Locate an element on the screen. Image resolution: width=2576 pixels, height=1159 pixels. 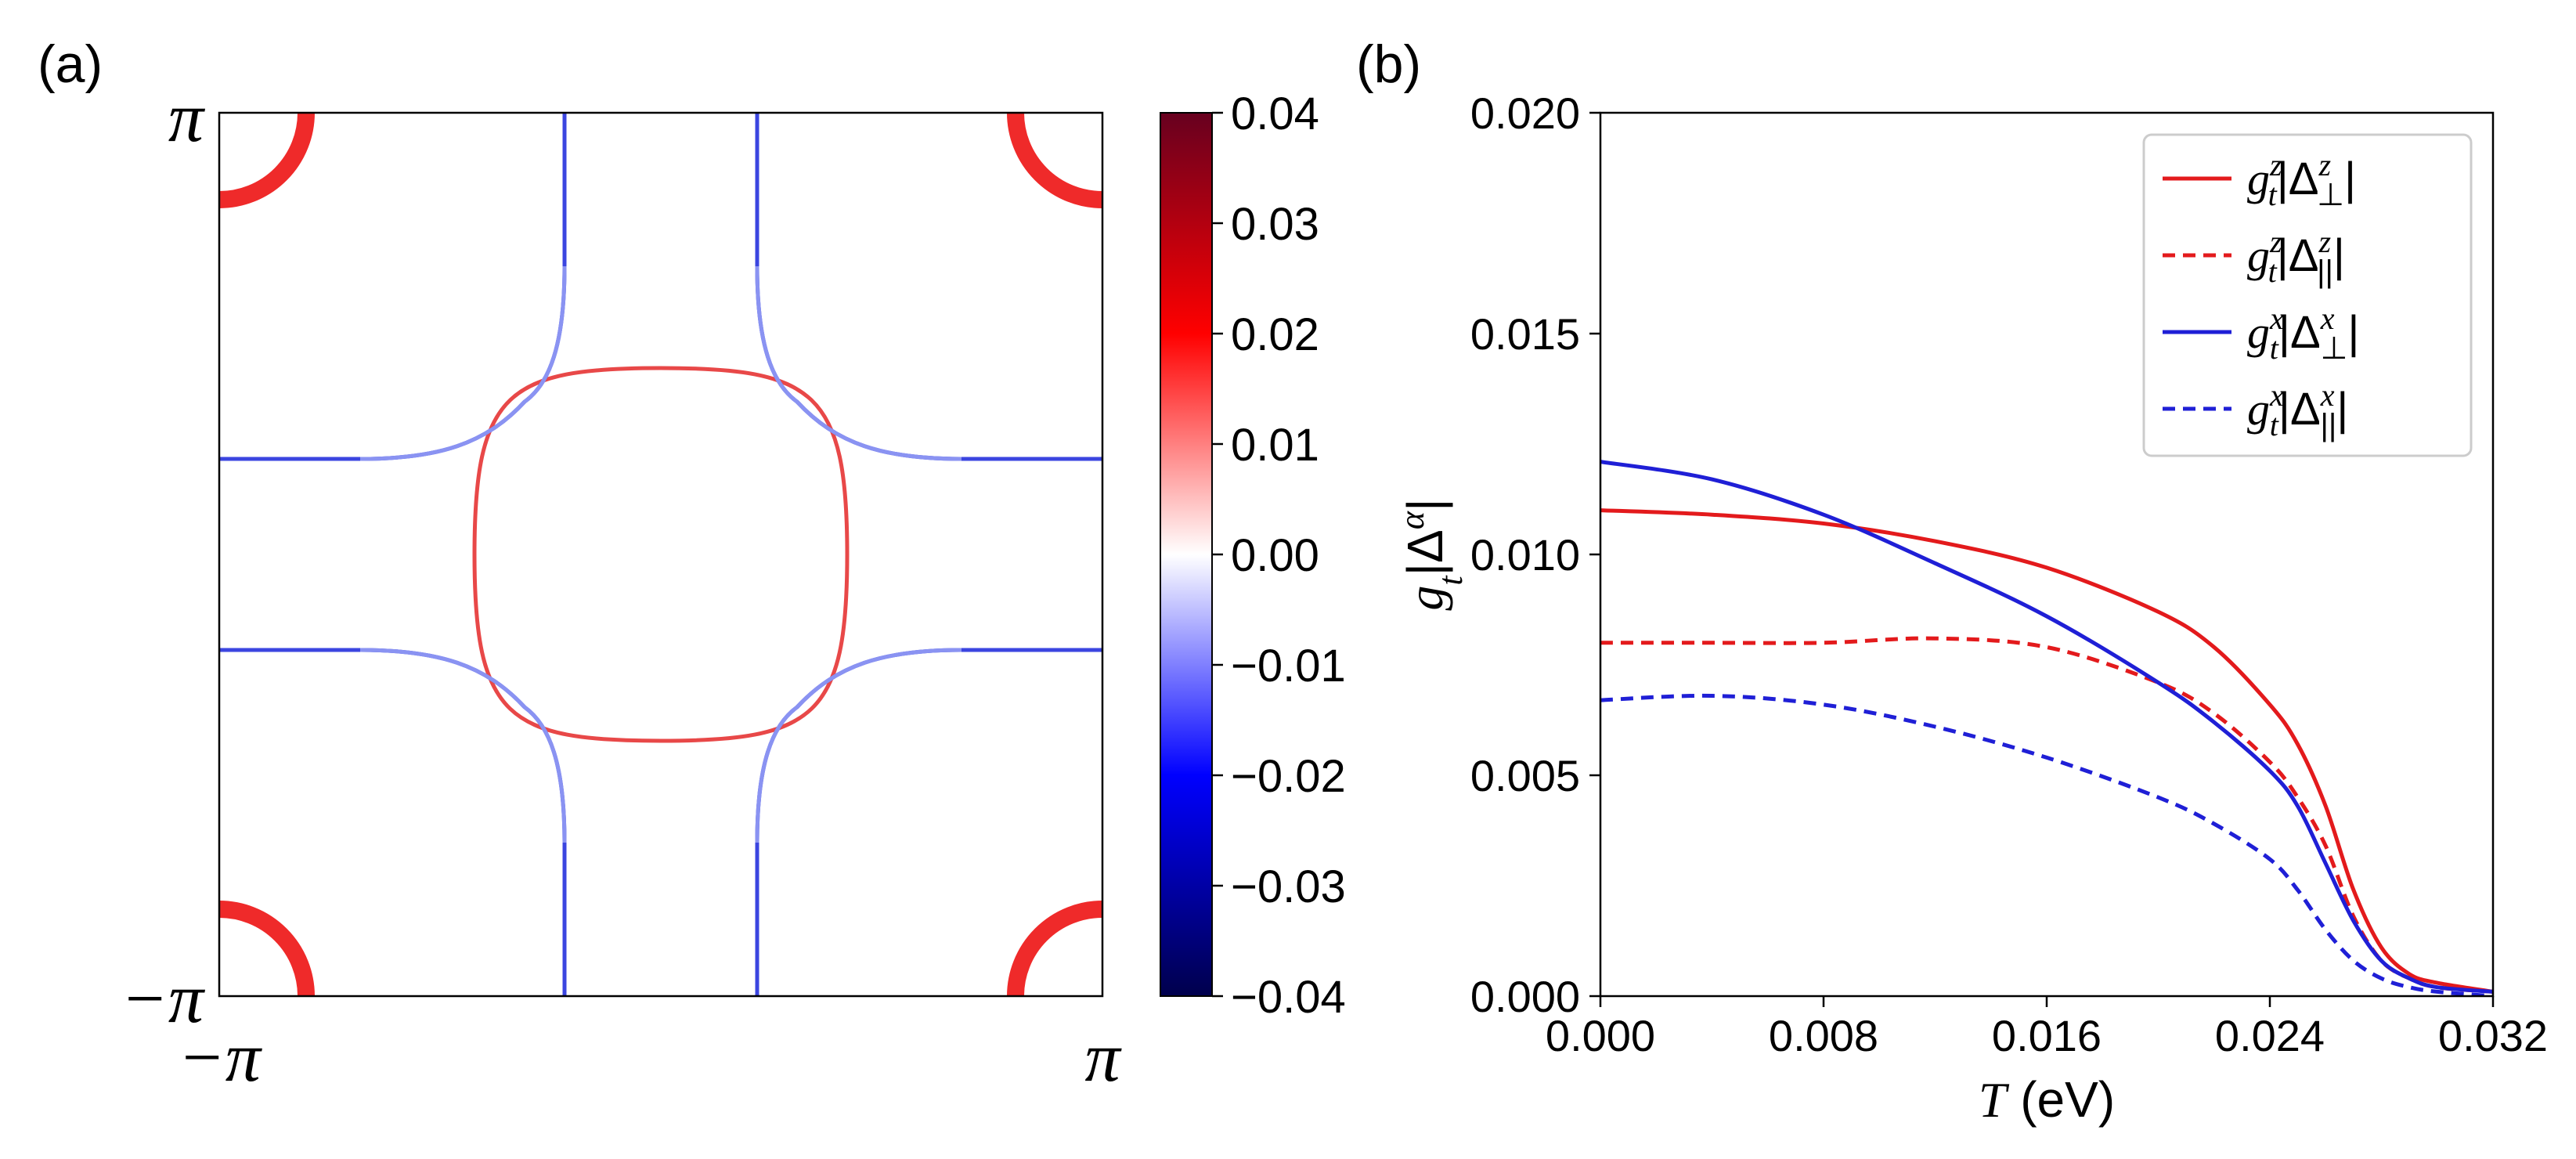
colorbar-tick-label: −0.01 is located at coordinates (1288, 666).